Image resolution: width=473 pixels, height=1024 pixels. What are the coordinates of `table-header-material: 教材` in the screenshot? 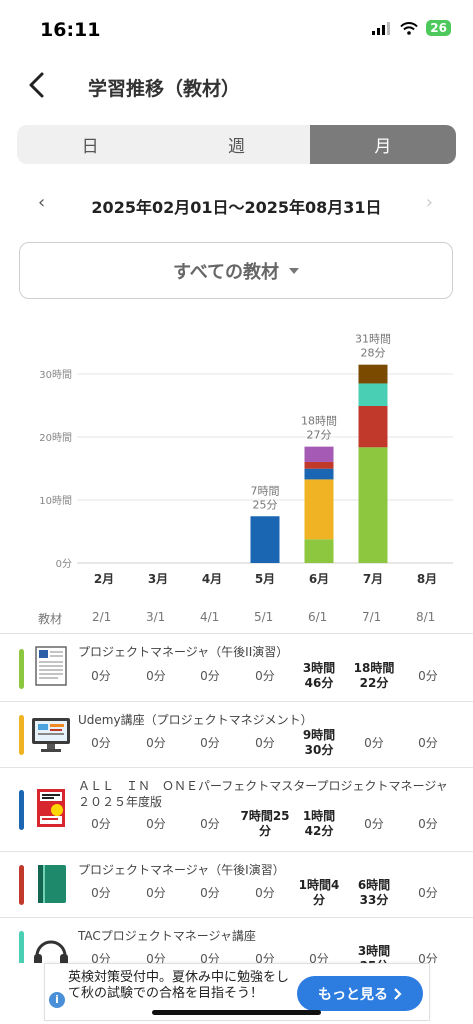 It's located at (50, 619).